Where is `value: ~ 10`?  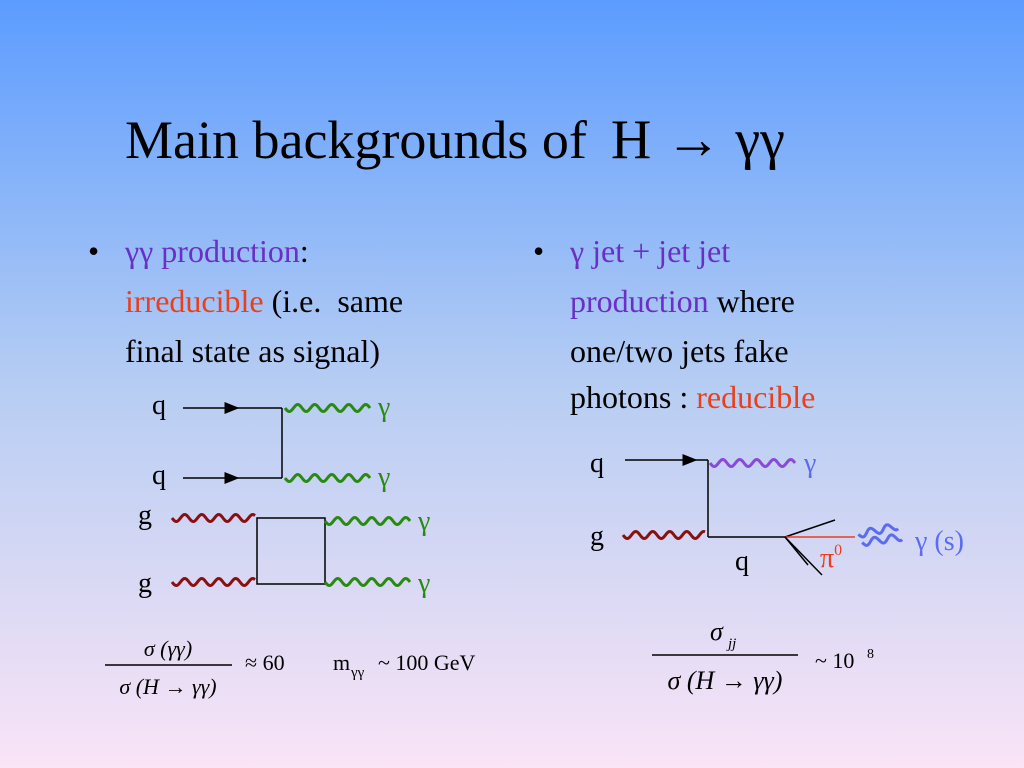
value: ~ 10 is located at coordinates (834, 660).